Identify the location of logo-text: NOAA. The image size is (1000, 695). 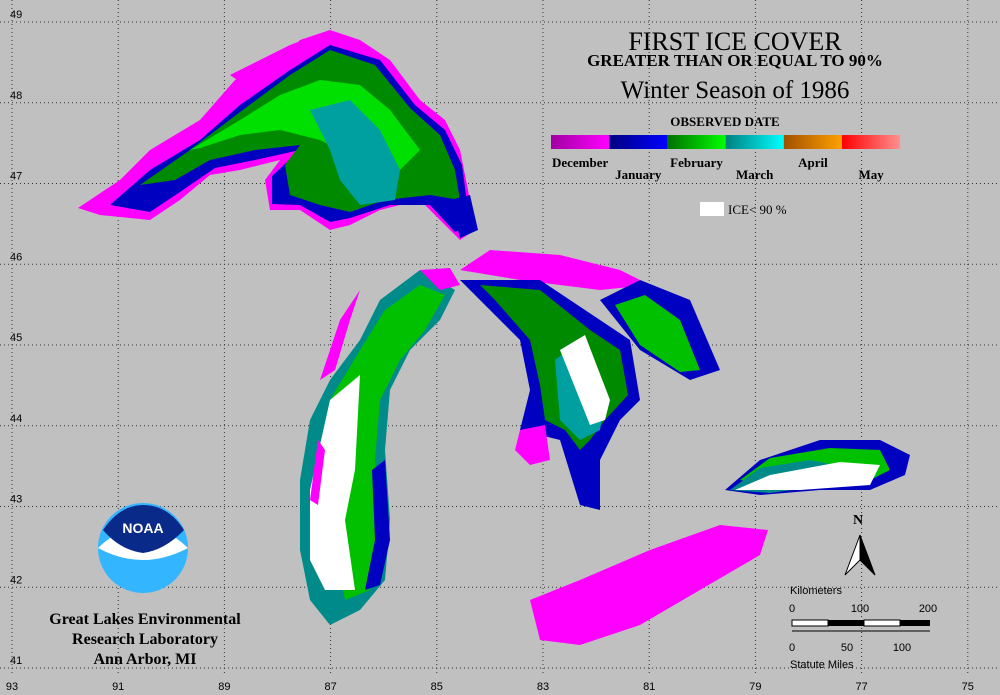
(142, 528).